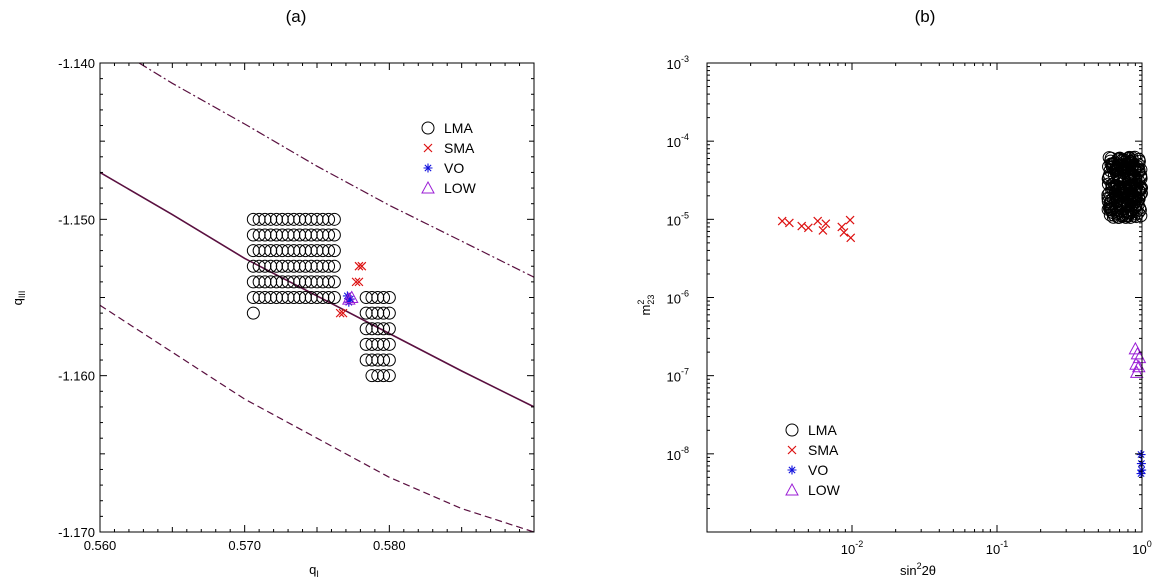  I want to click on panel-a-curve-dashed, so click(317, 418).